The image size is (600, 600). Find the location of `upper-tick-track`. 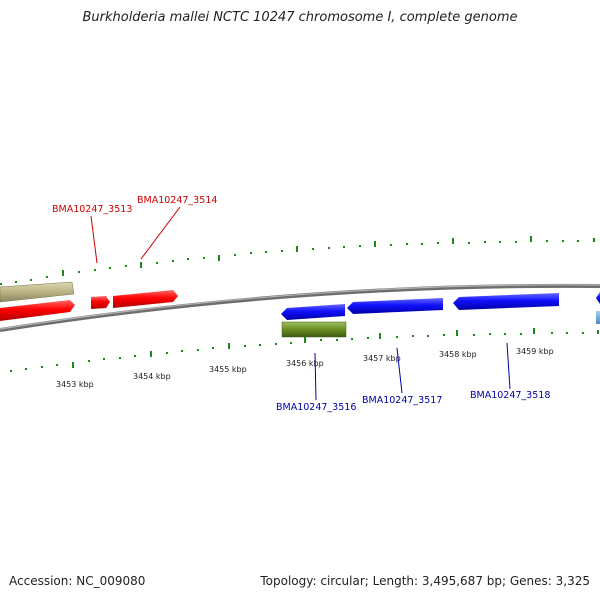

upper-tick-track is located at coordinates (297, 260).